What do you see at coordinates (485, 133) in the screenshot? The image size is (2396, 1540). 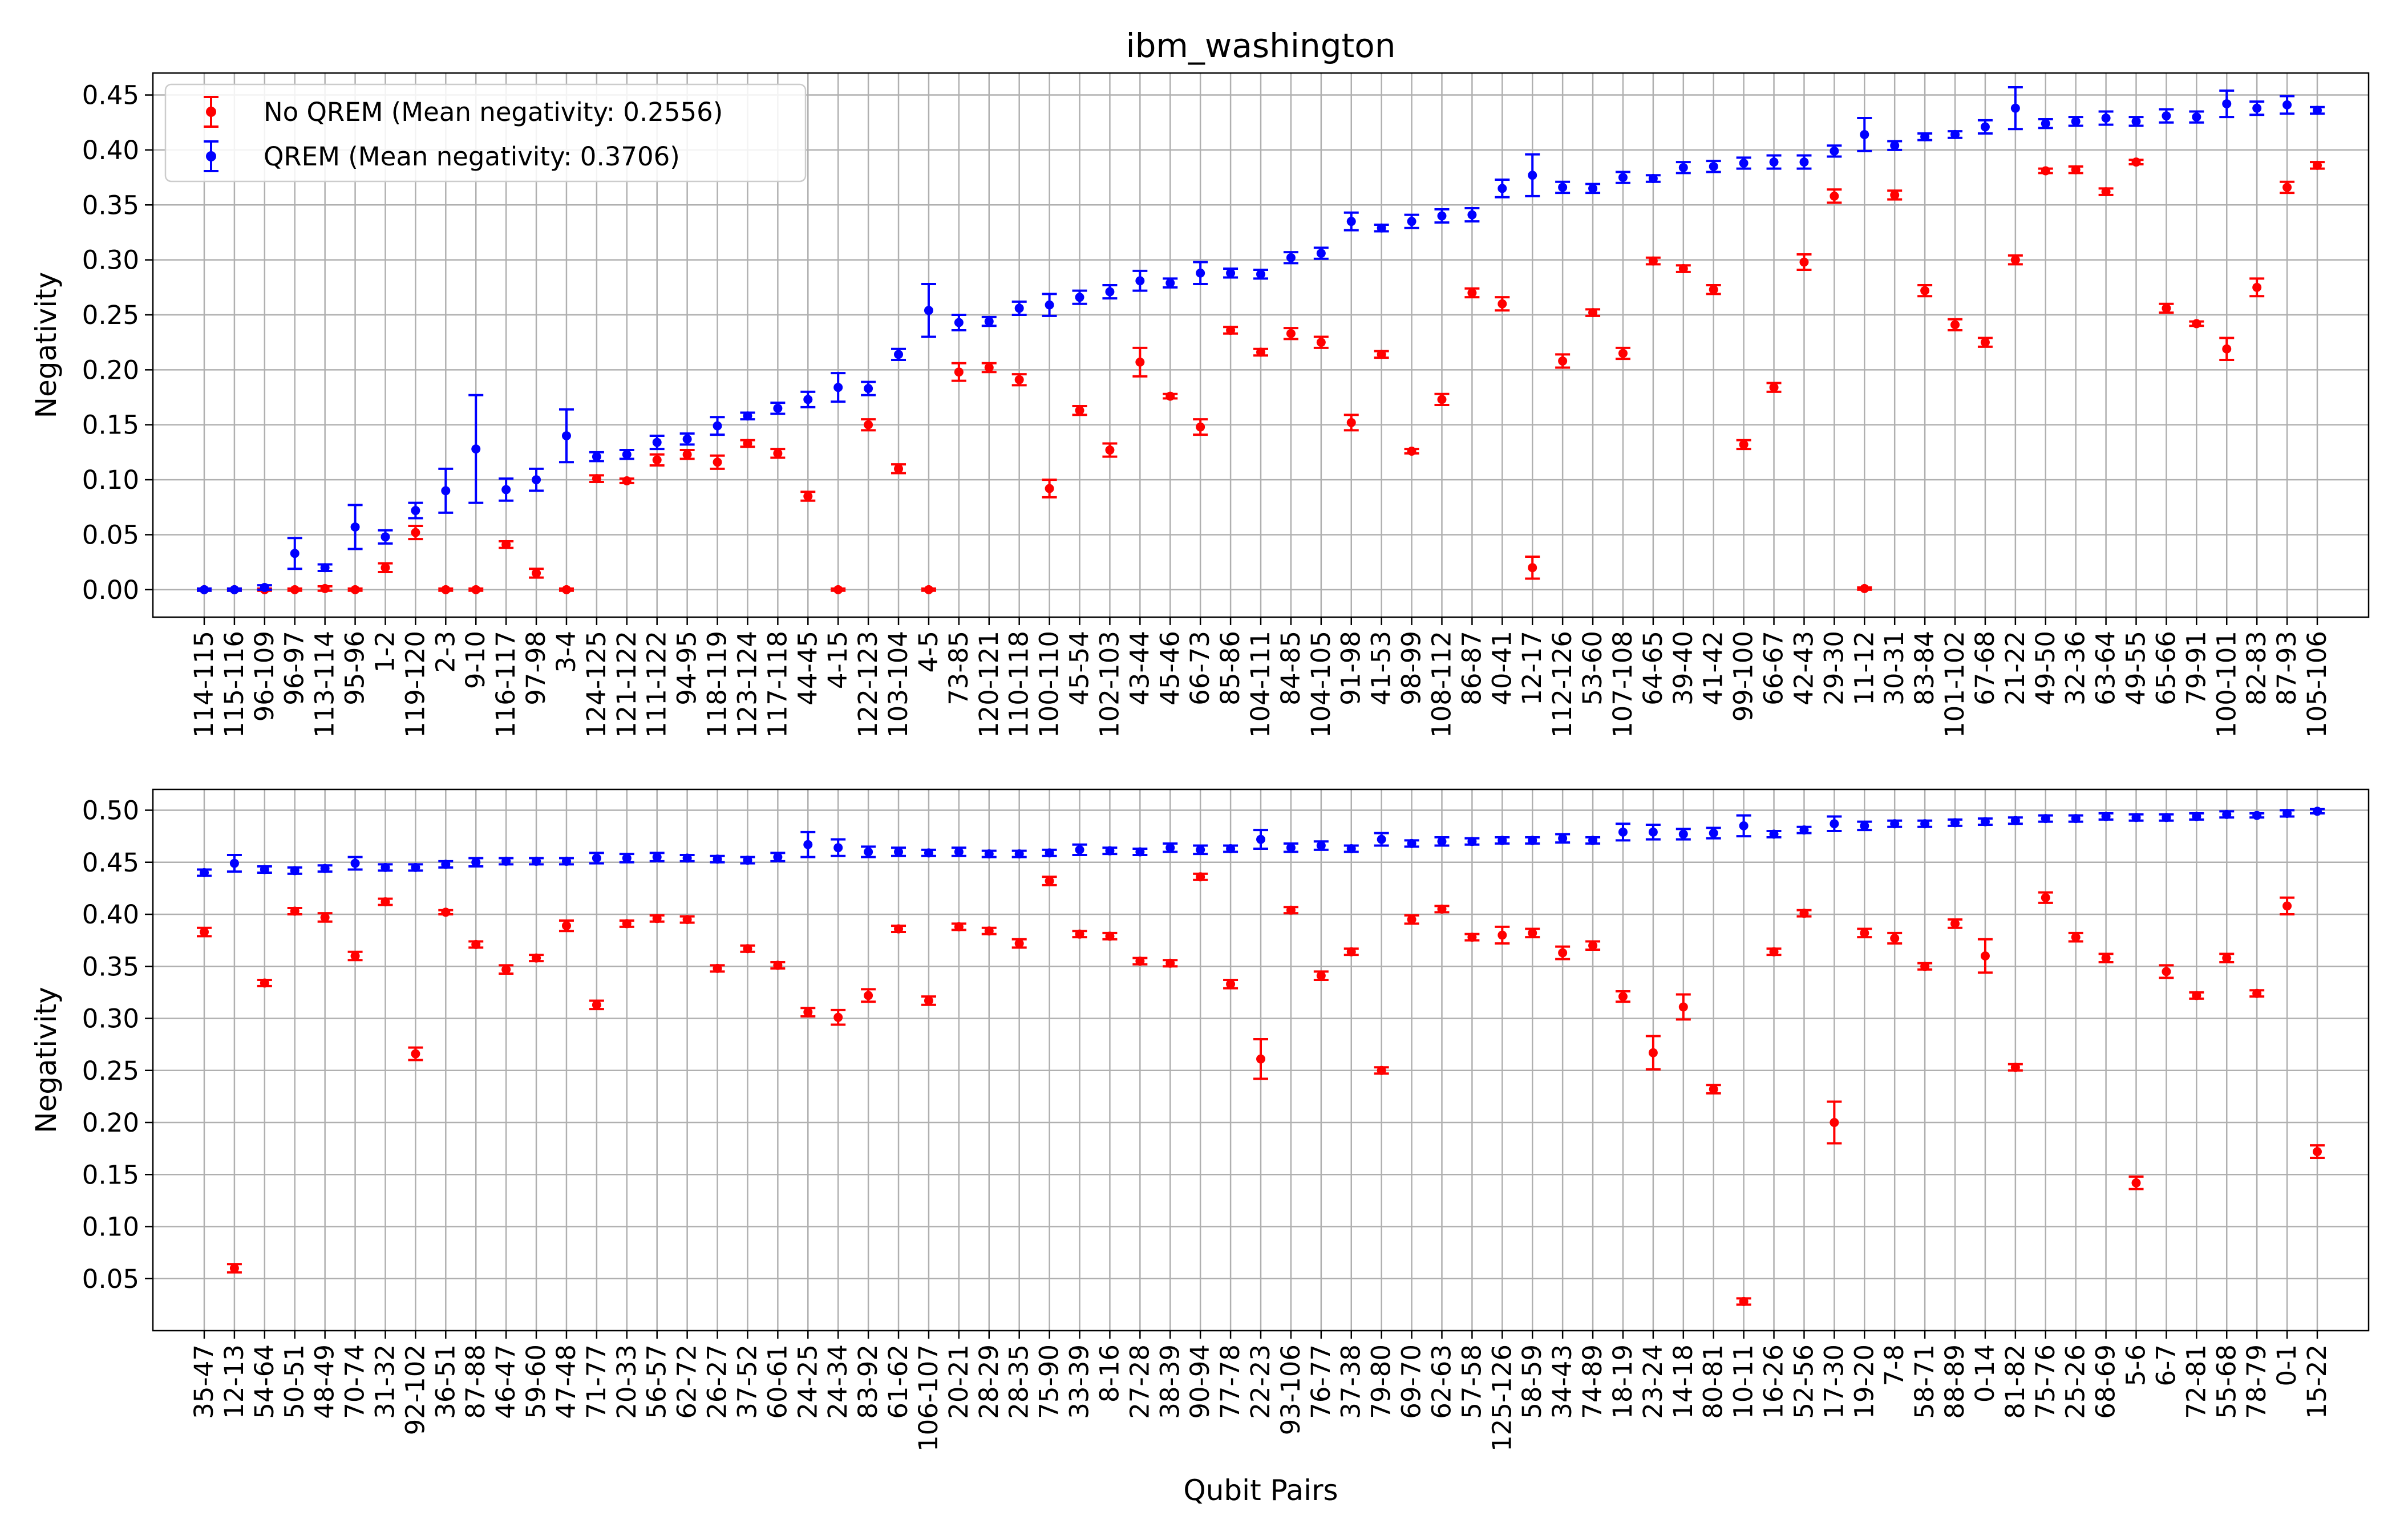 I see `legend-box` at bounding box center [485, 133].